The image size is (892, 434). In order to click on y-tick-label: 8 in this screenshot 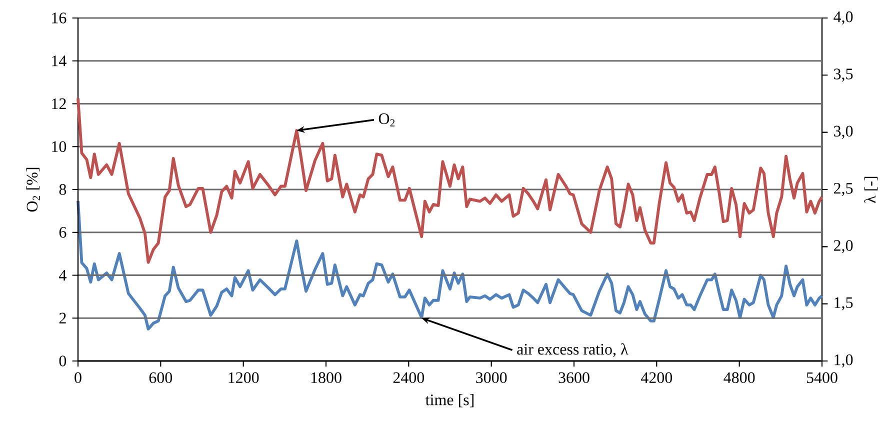, I will do `click(62, 189)`.